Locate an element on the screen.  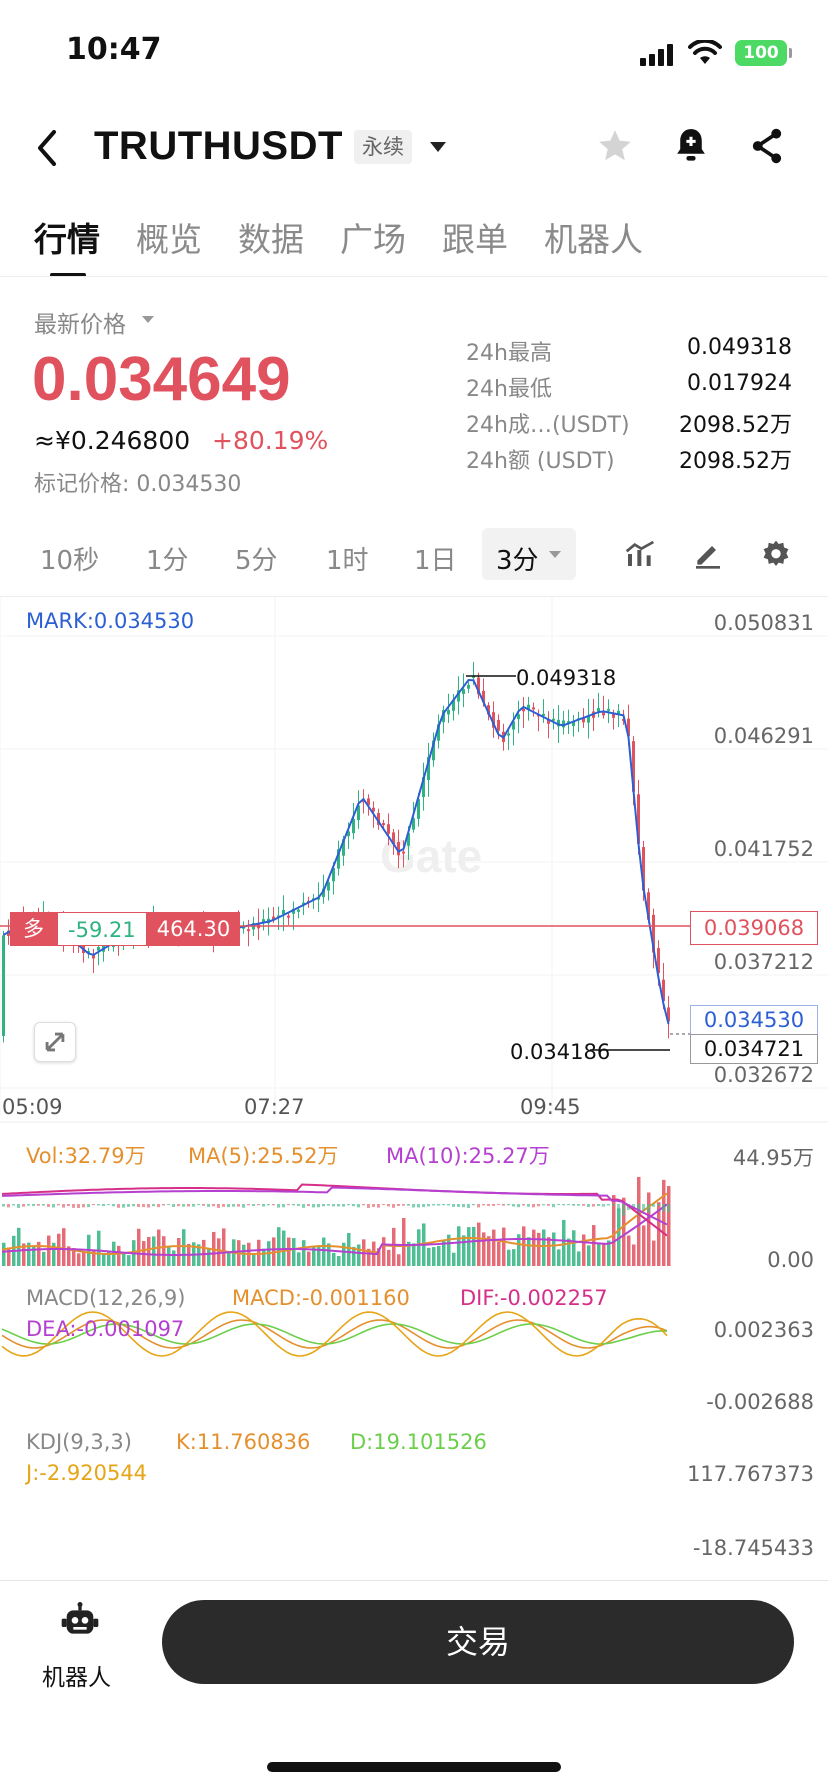
expand-arrows-icon is located at coordinates (55, 1042).